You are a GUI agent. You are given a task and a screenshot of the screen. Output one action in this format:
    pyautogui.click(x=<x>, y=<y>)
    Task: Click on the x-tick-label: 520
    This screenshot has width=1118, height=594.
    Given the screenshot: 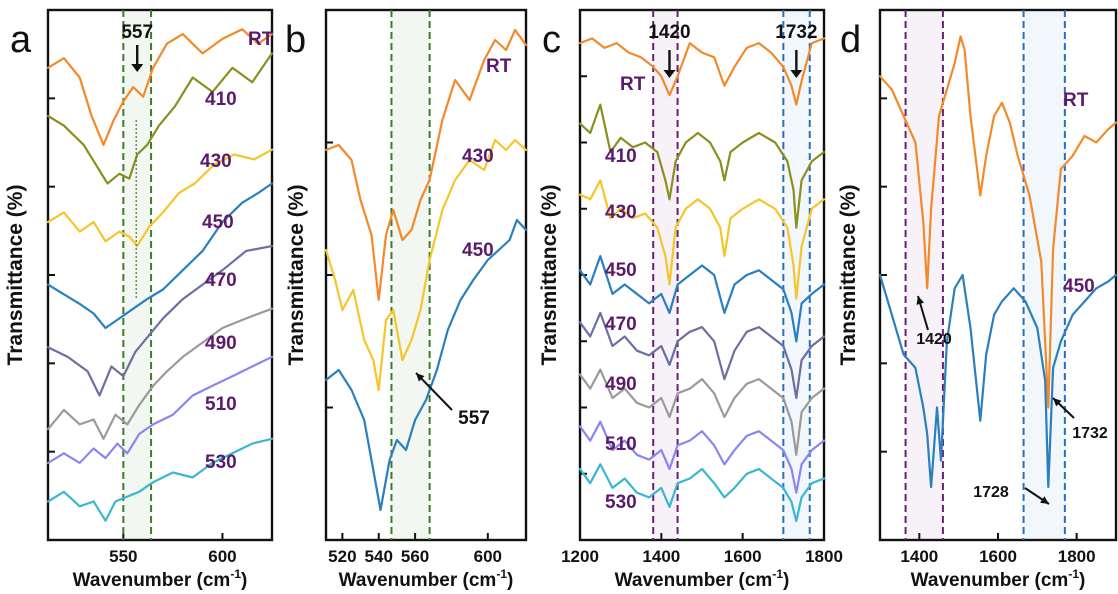 What is the action you would take?
    pyautogui.click(x=342, y=556)
    